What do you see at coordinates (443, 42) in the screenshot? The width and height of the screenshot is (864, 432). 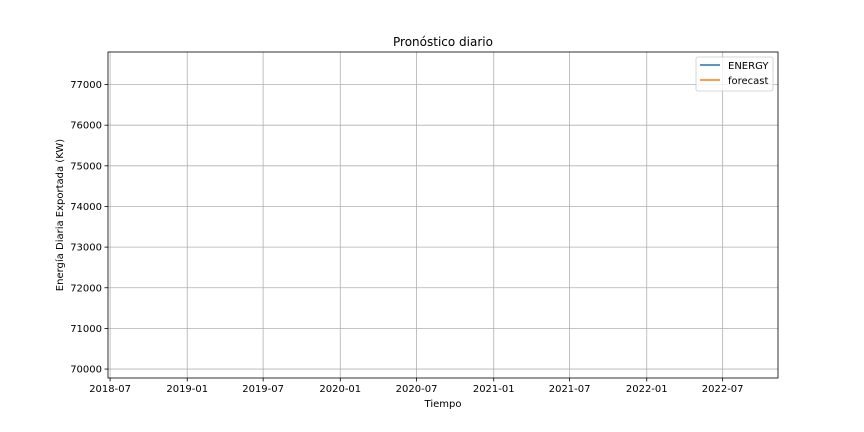 I see `chart-title: Pronóstico diario` at bounding box center [443, 42].